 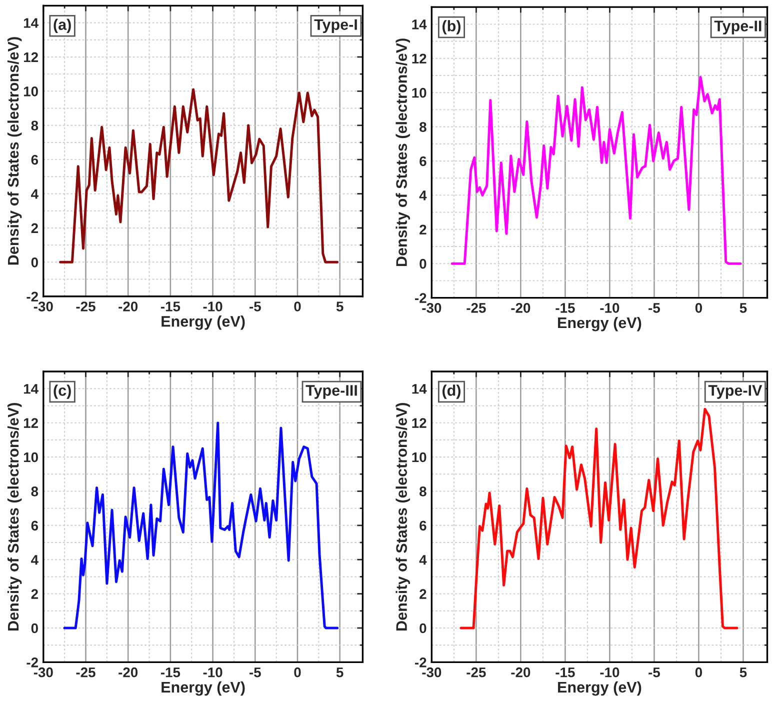 I want to click on annotation: (b), so click(x=451, y=27).